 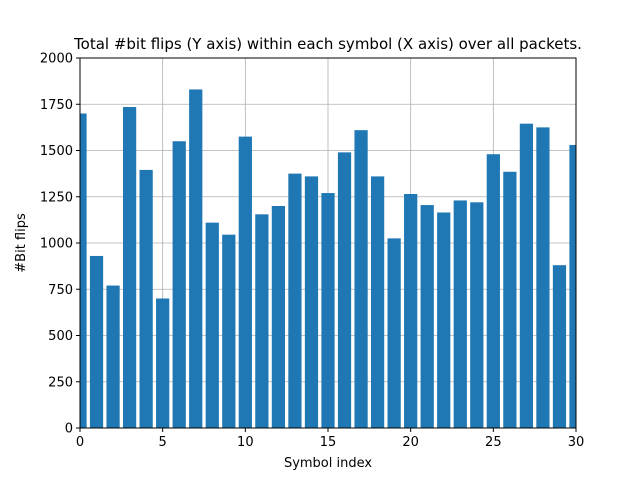 I want to click on x-tick-label: 25, so click(x=493, y=442).